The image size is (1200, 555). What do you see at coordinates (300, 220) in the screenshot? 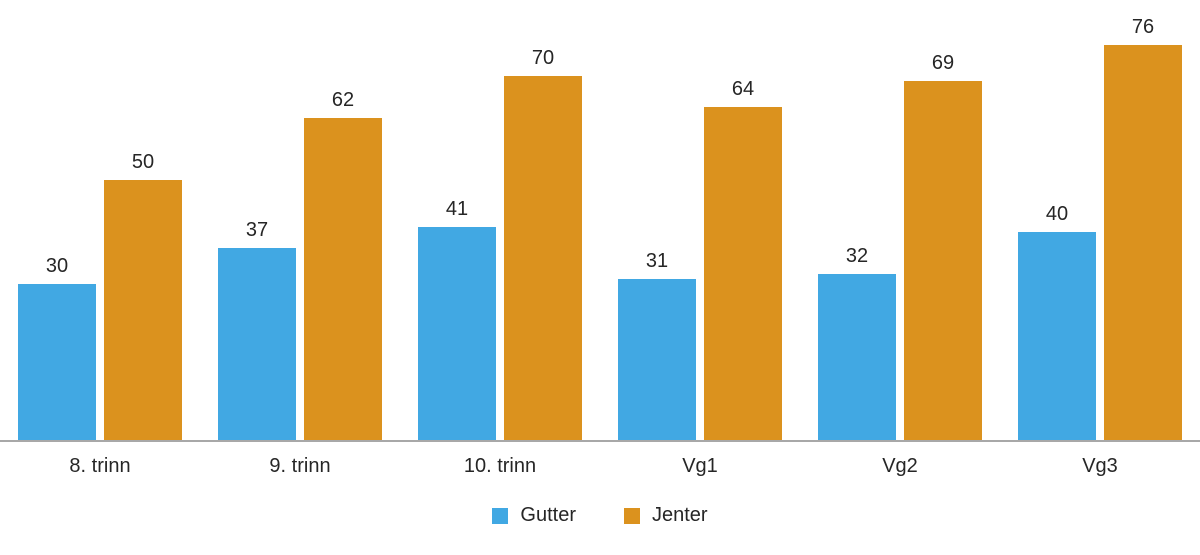
I see `bar-group: 37 62` at bounding box center [300, 220].